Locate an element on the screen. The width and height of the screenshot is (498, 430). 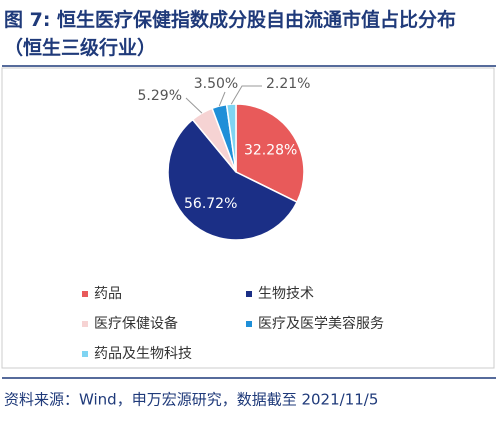
data-label: 5.29% is located at coordinates (160, 96).